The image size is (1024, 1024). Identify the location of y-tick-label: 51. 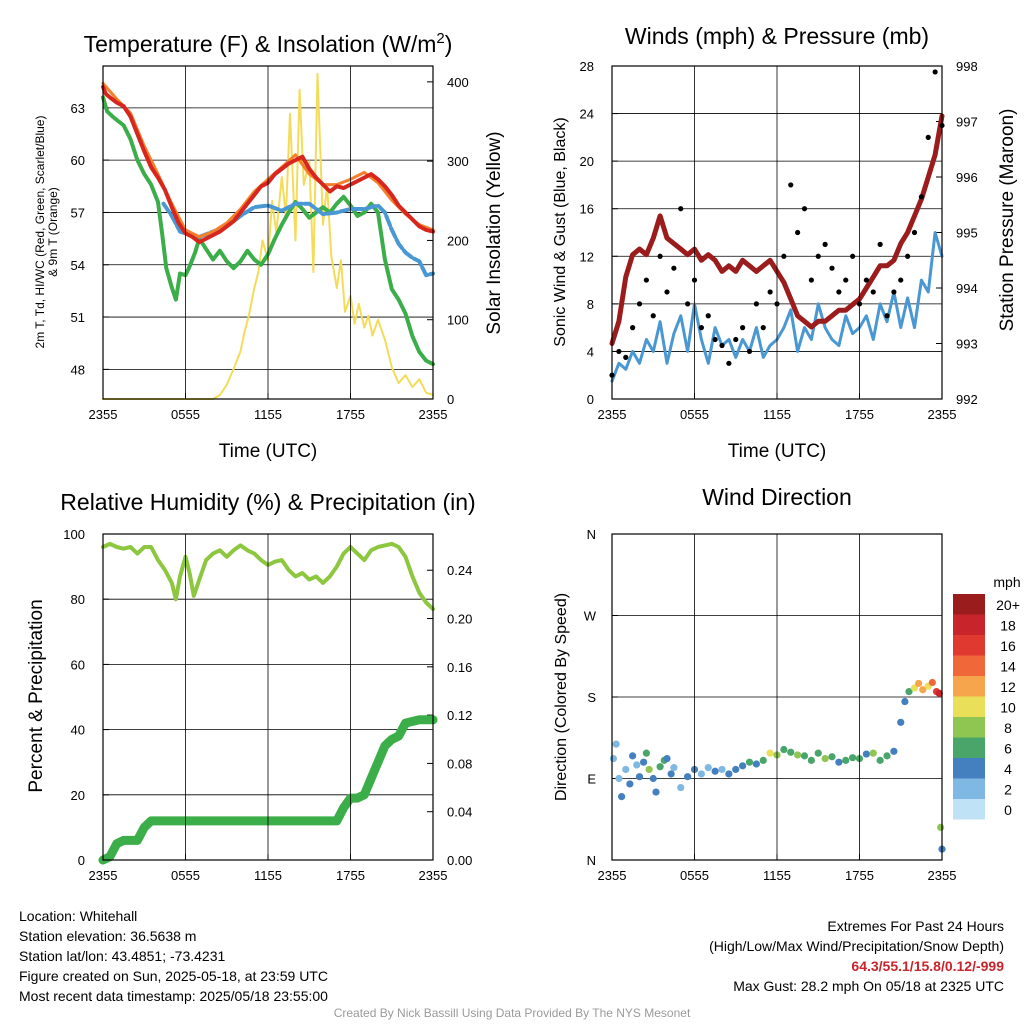
(78, 317).